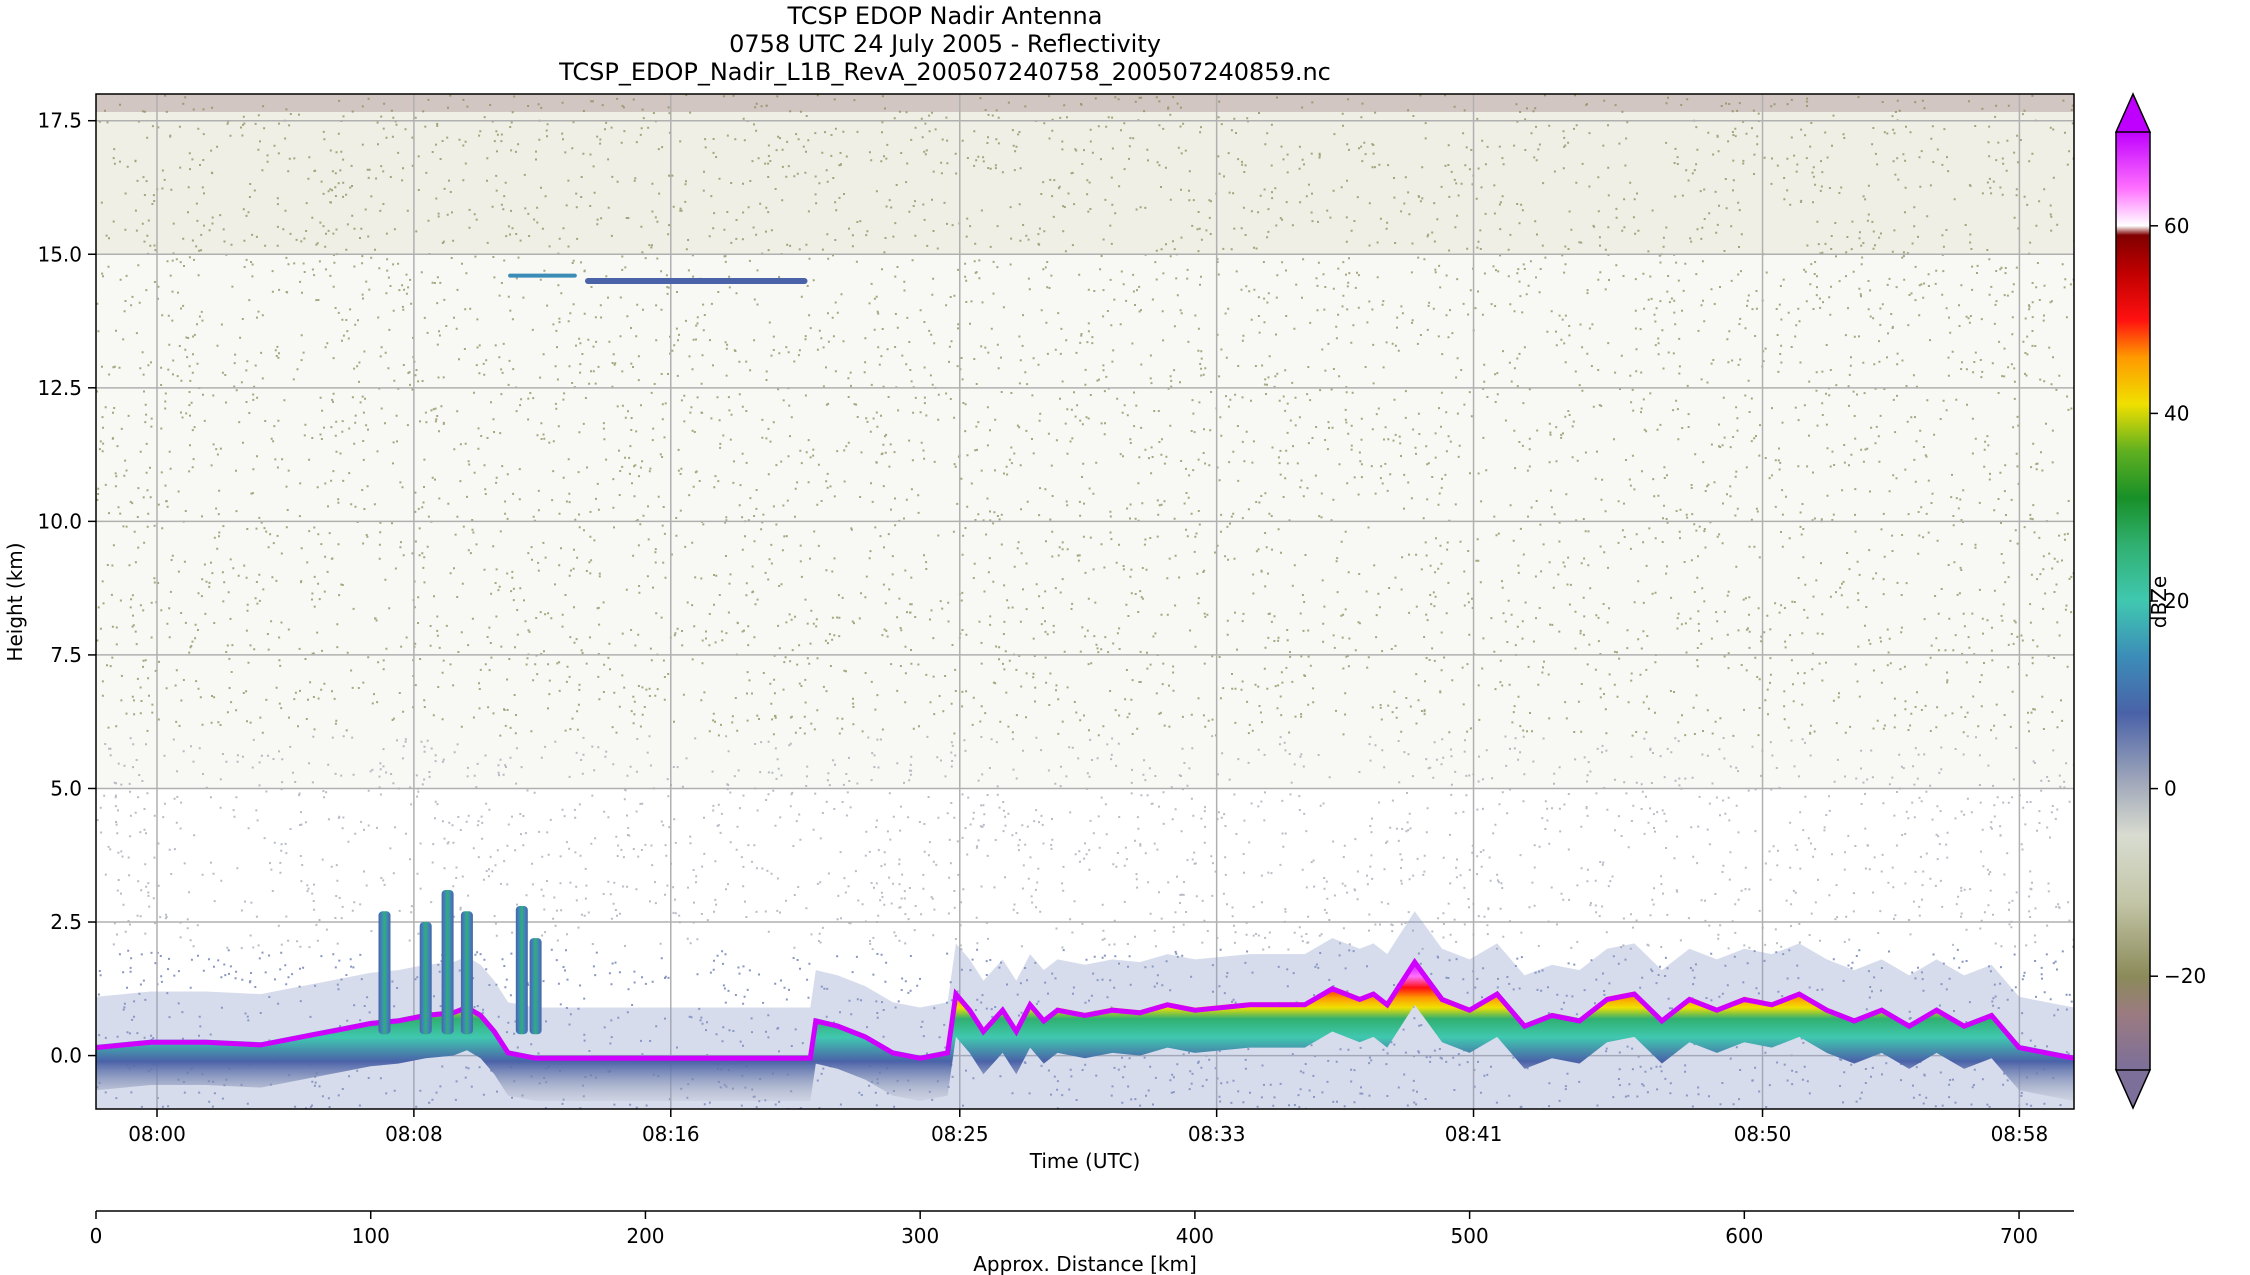  I want to click on distance-tick-label: 200, so click(645, 1236).